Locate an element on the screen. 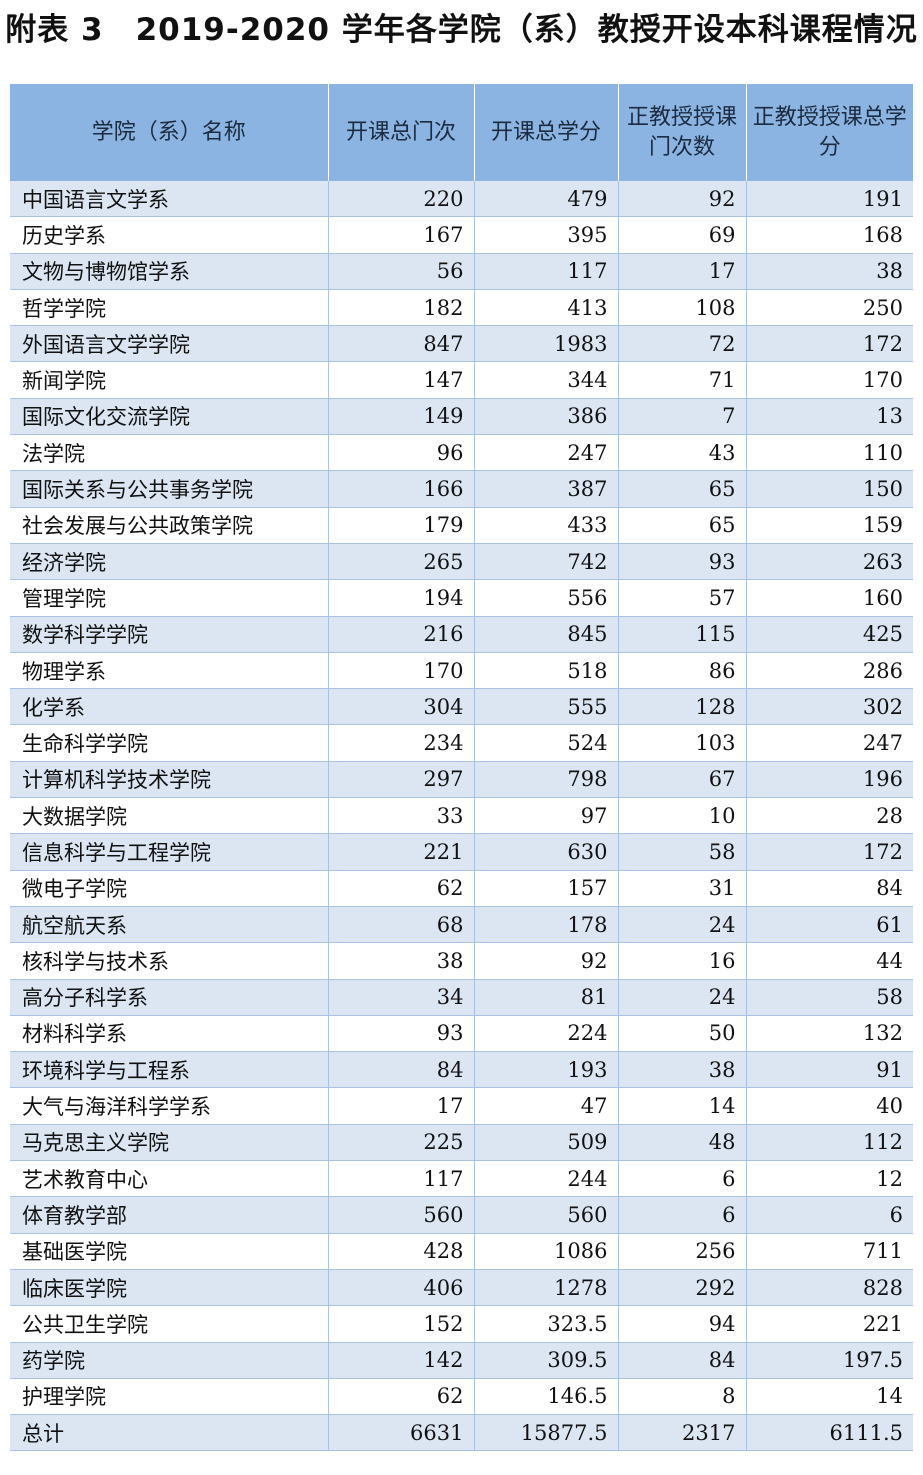 This screenshot has width=923, height=1475. cell-department-name: 经济学院 is located at coordinates (169, 562).